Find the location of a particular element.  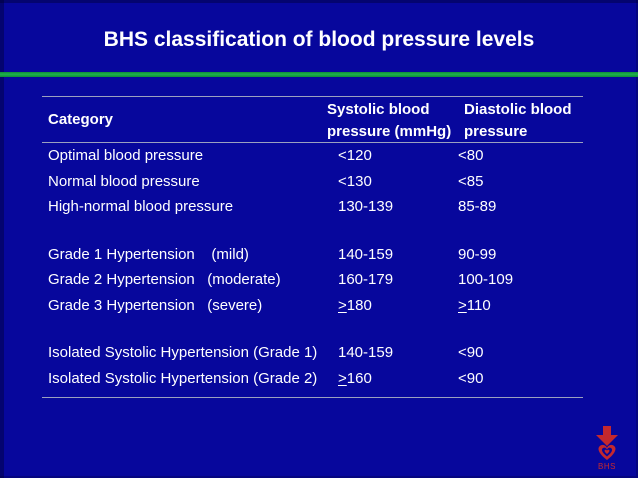

systolic-value: 180 is located at coordinates (359, 305).